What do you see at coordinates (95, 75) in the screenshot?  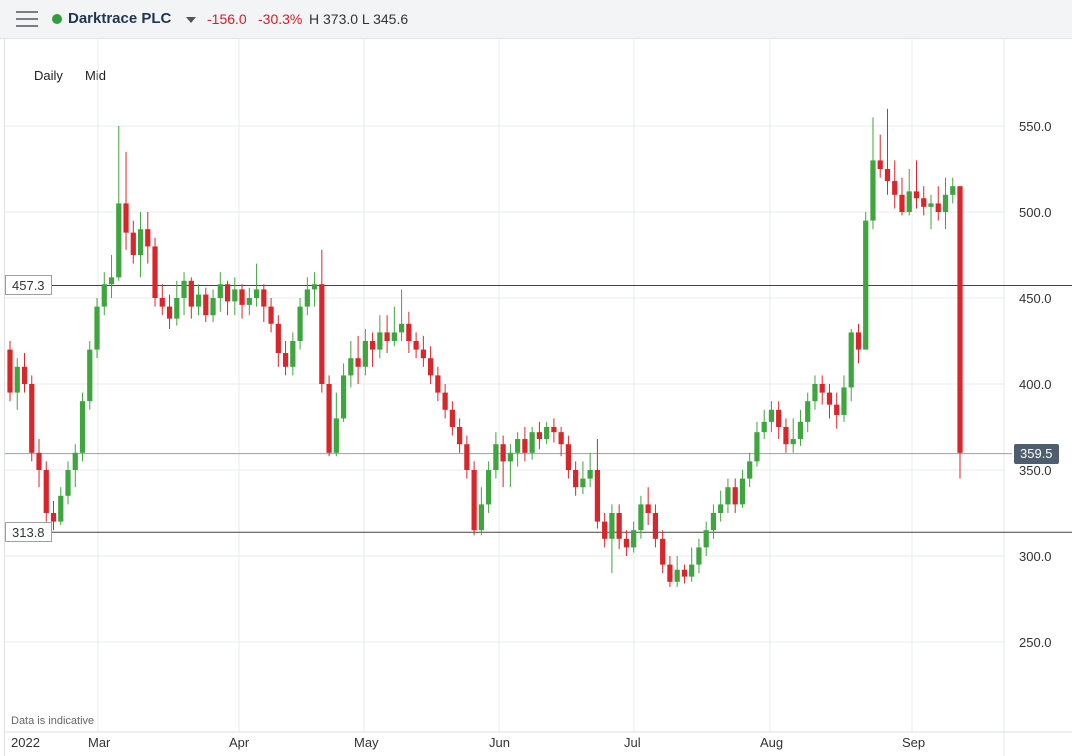 I see `price-type-selector: Mid` at bounding box center [95, 75].